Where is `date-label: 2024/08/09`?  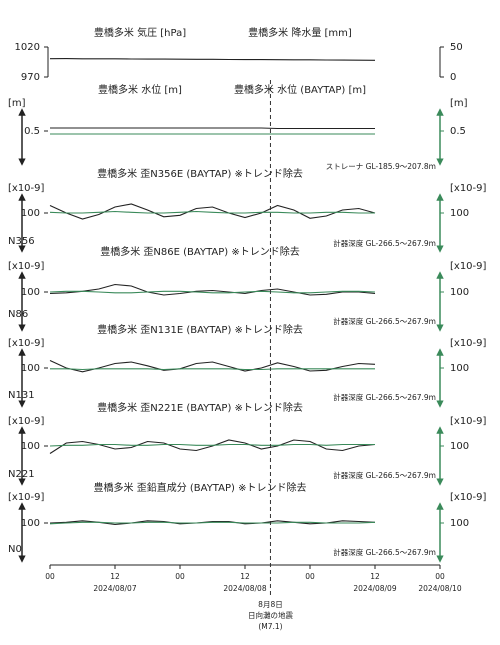
date-label: 2024/08/09 is located at coordinates (374, 588).